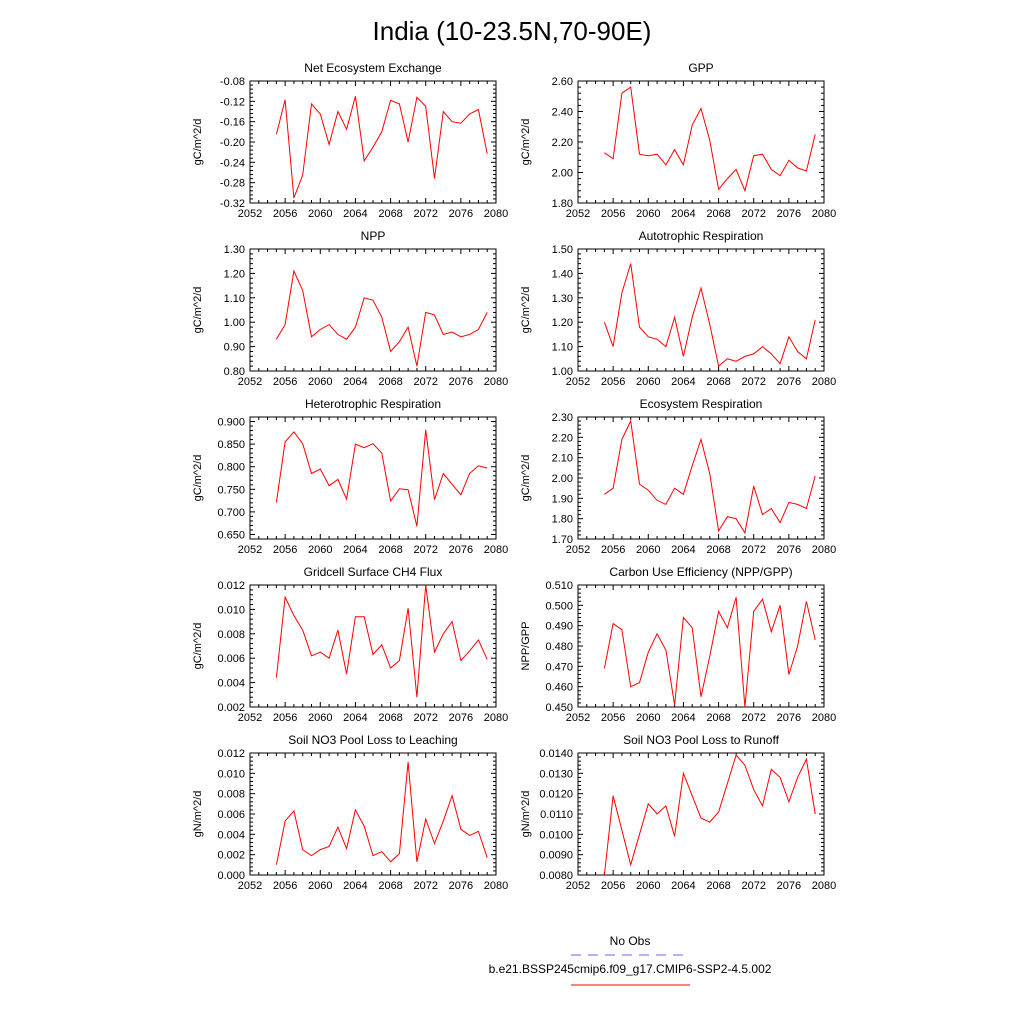 The image size is (1024, 1024). Describe the element at coordinates (231, 635) in the screenshot. I see `y-tick-label: 0.008` at that location.